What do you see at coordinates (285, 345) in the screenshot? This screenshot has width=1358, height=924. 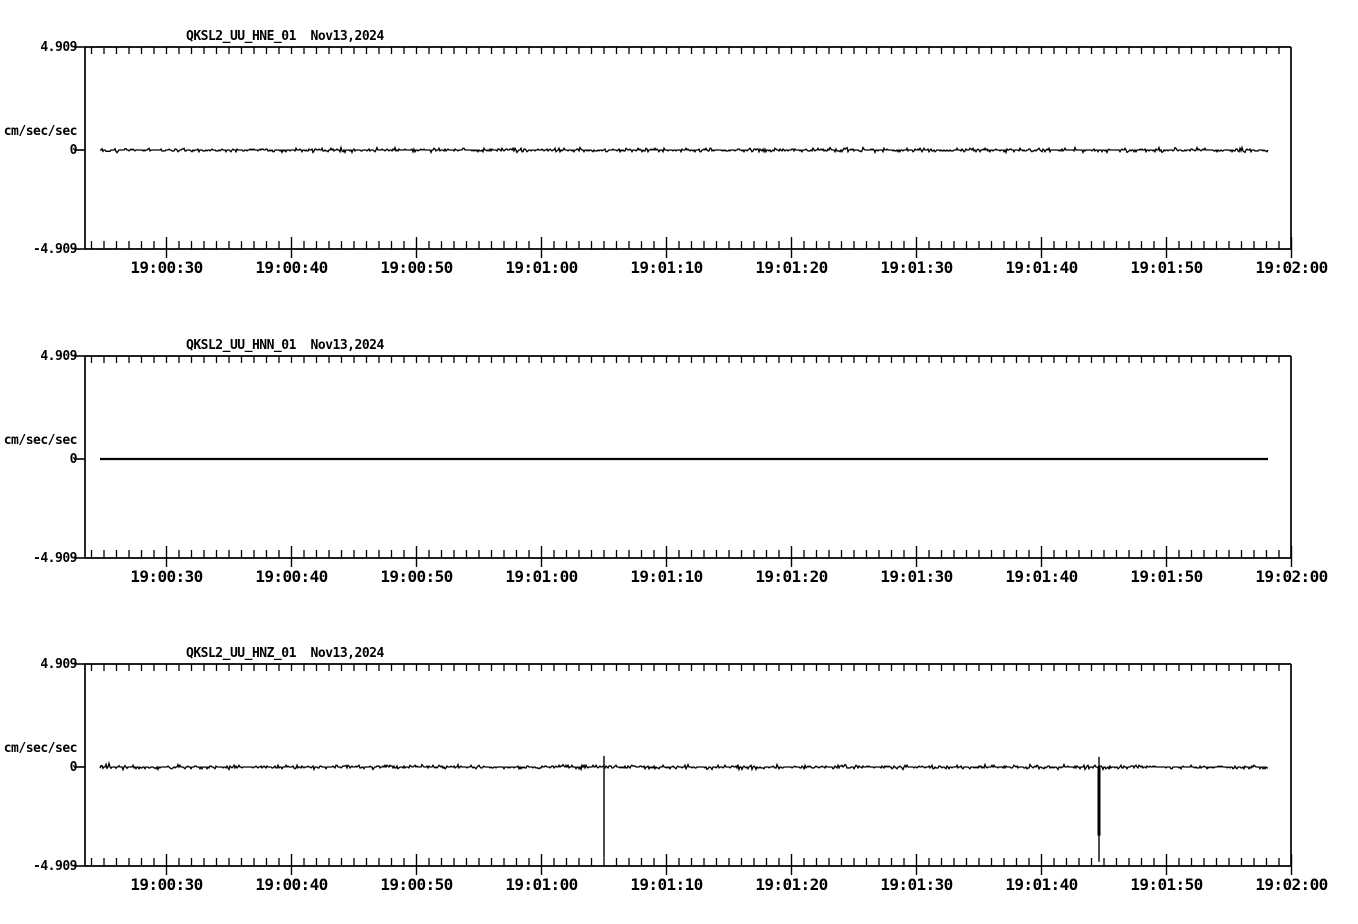 I see `panel-title: QKSL2_UU_HNN_01 Nov13,2024` at bounding box center [285, 345].